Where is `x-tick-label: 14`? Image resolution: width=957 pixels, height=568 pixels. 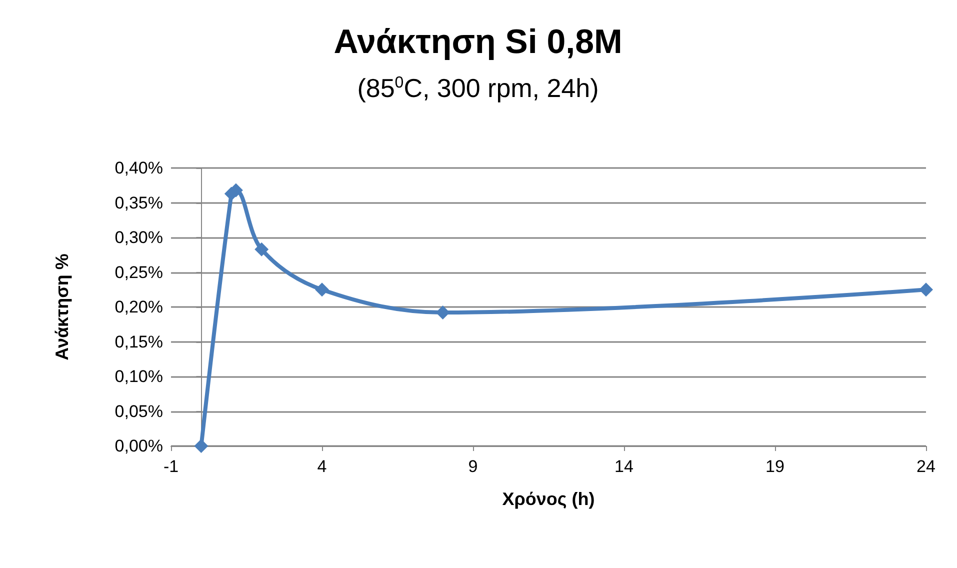 x-tick-label: 14 is located at coordinates (624, 466).